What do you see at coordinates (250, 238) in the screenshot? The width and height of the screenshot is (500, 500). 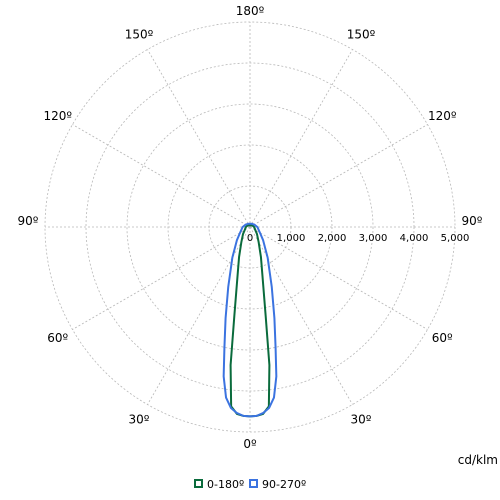 I see `radial-tick-label: 0` at bounding box center [250, 238].